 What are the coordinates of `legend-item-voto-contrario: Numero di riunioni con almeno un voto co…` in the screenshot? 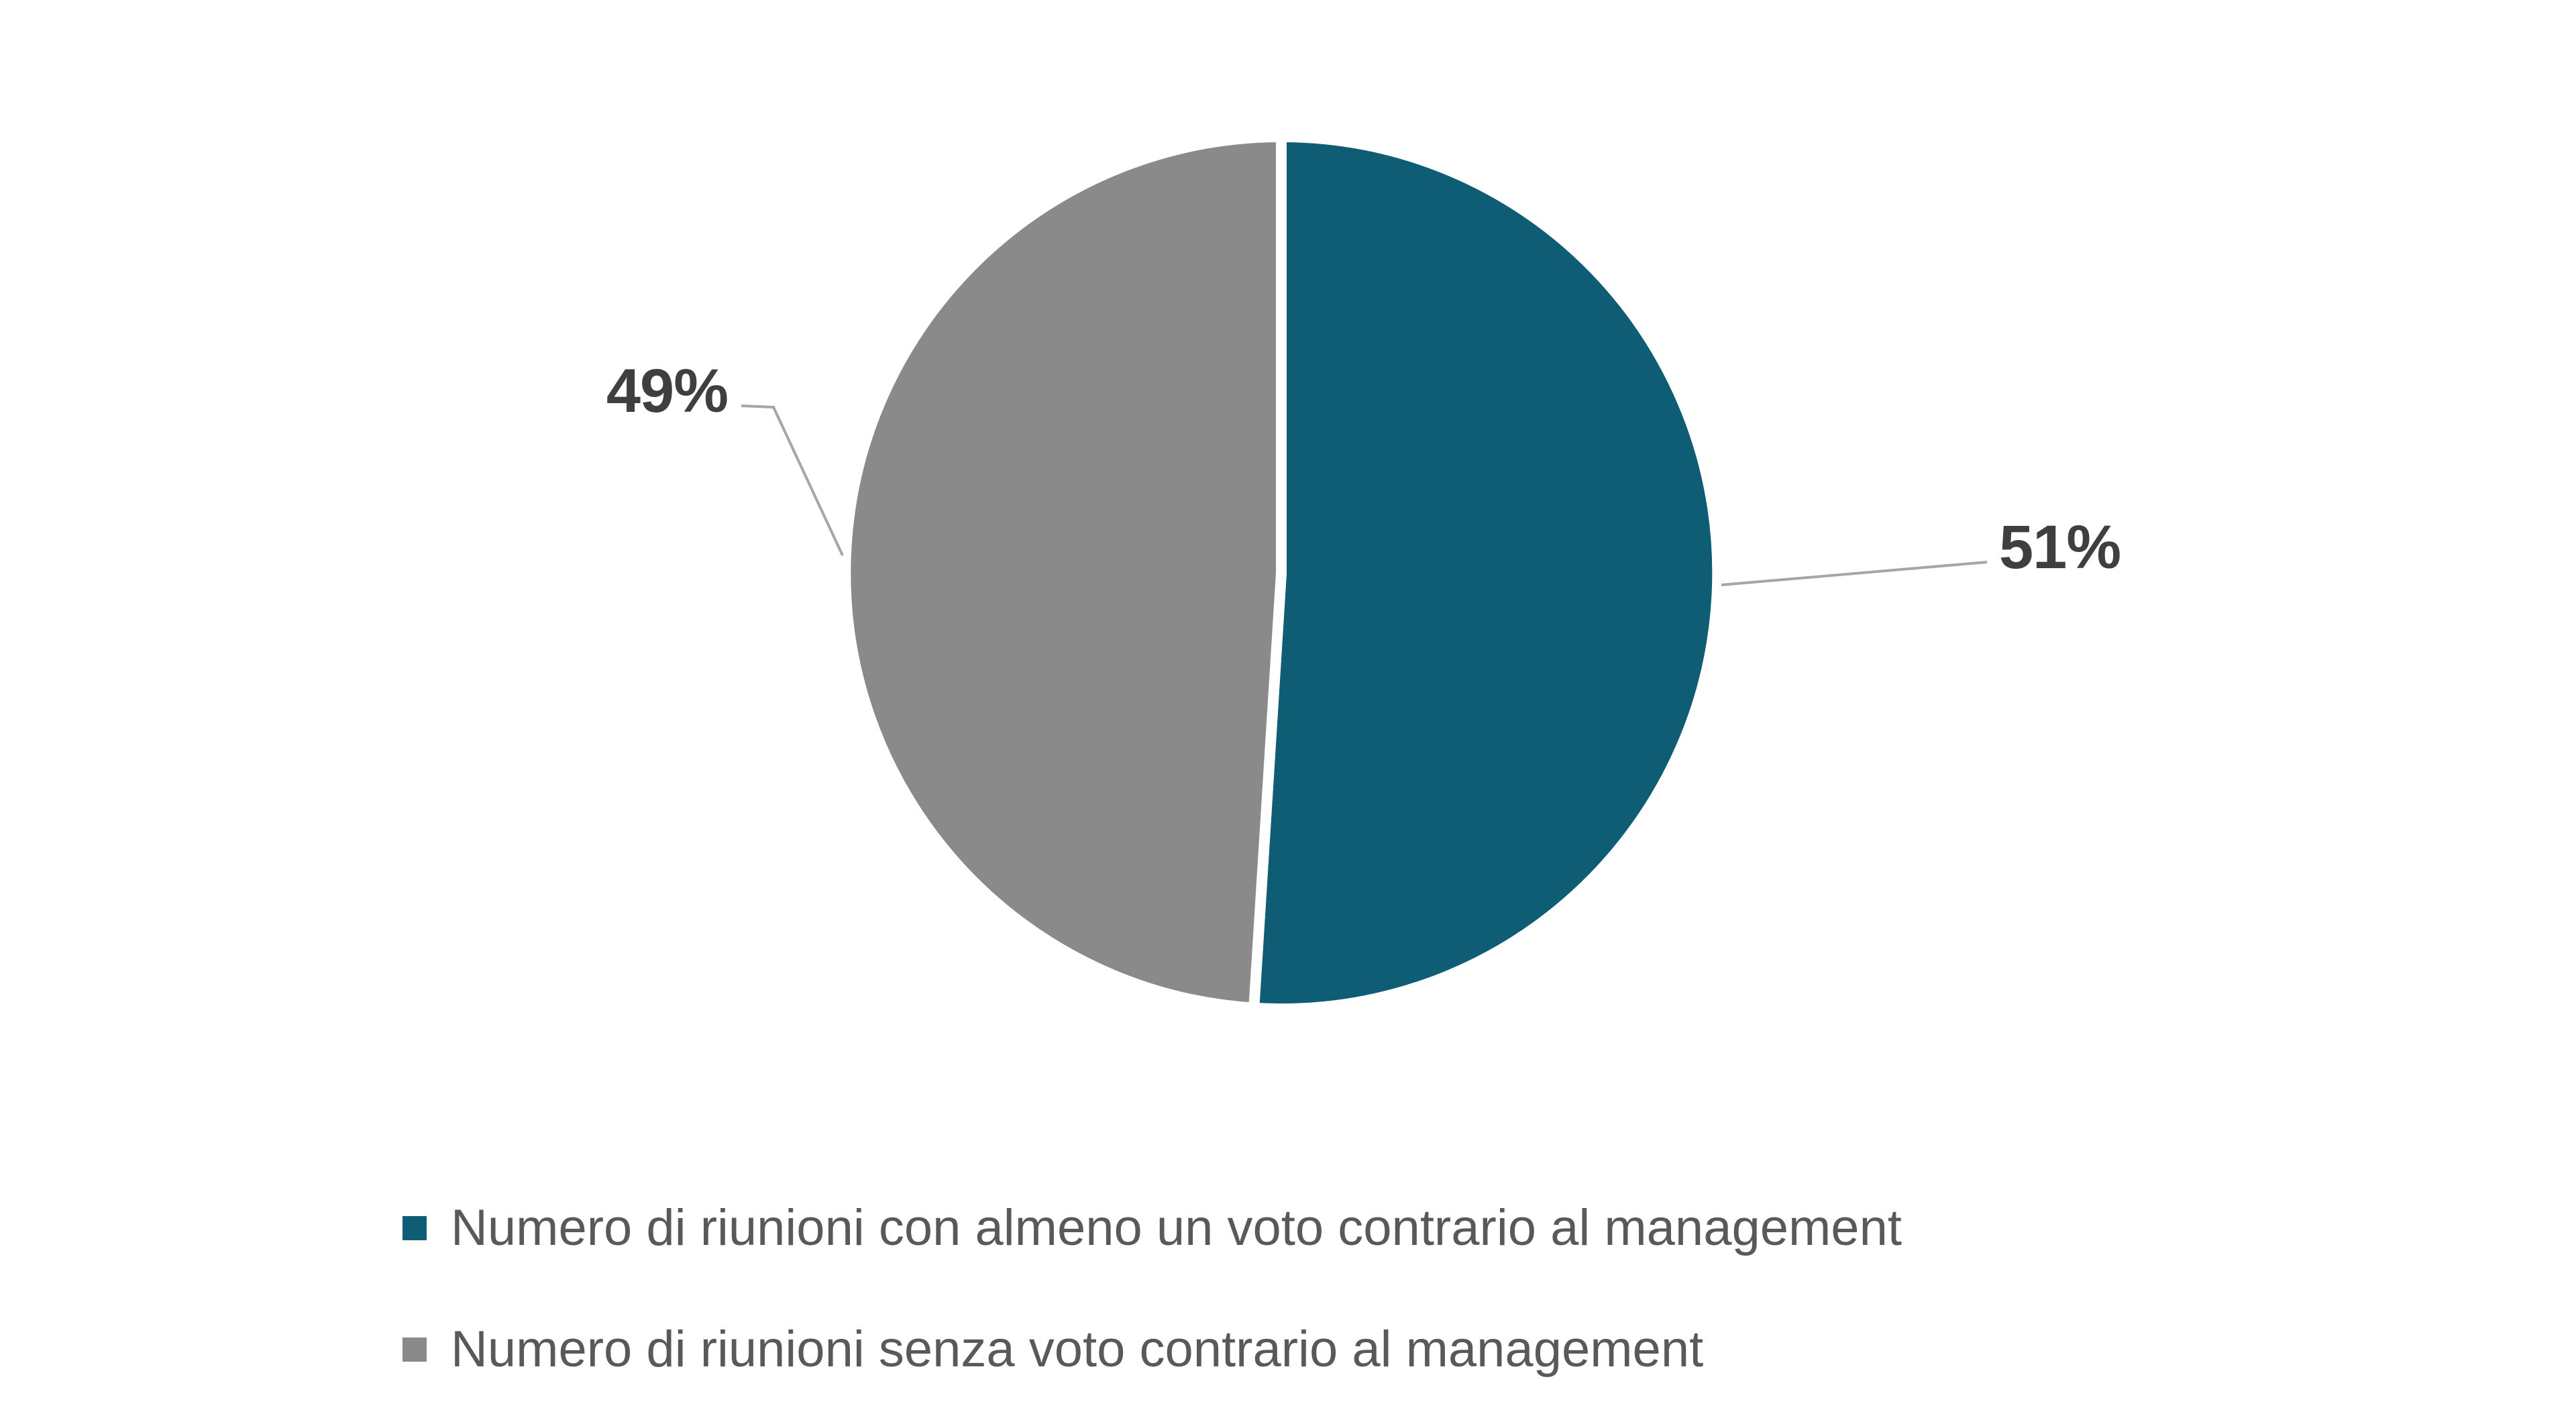 It's located at (1152, 1228).